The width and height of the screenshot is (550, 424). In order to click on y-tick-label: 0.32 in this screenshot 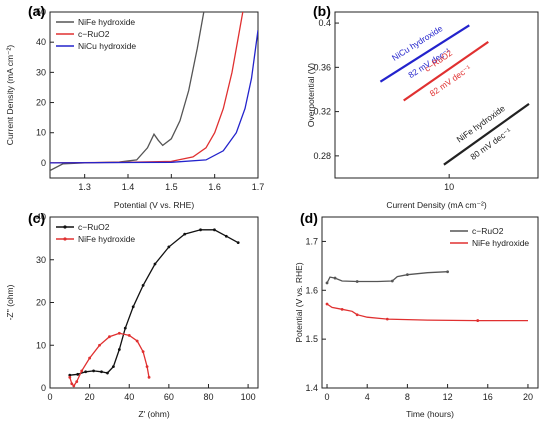, I will do `click(322, 112)`.